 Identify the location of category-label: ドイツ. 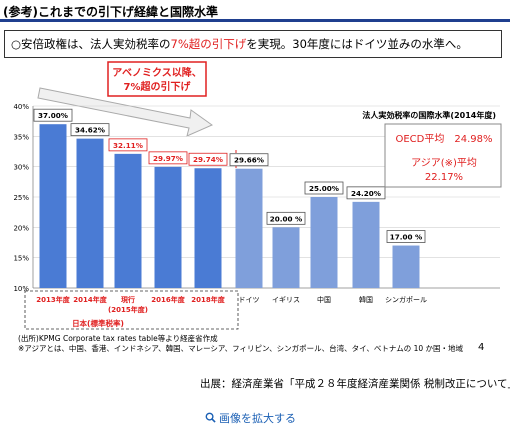
(249, 300).